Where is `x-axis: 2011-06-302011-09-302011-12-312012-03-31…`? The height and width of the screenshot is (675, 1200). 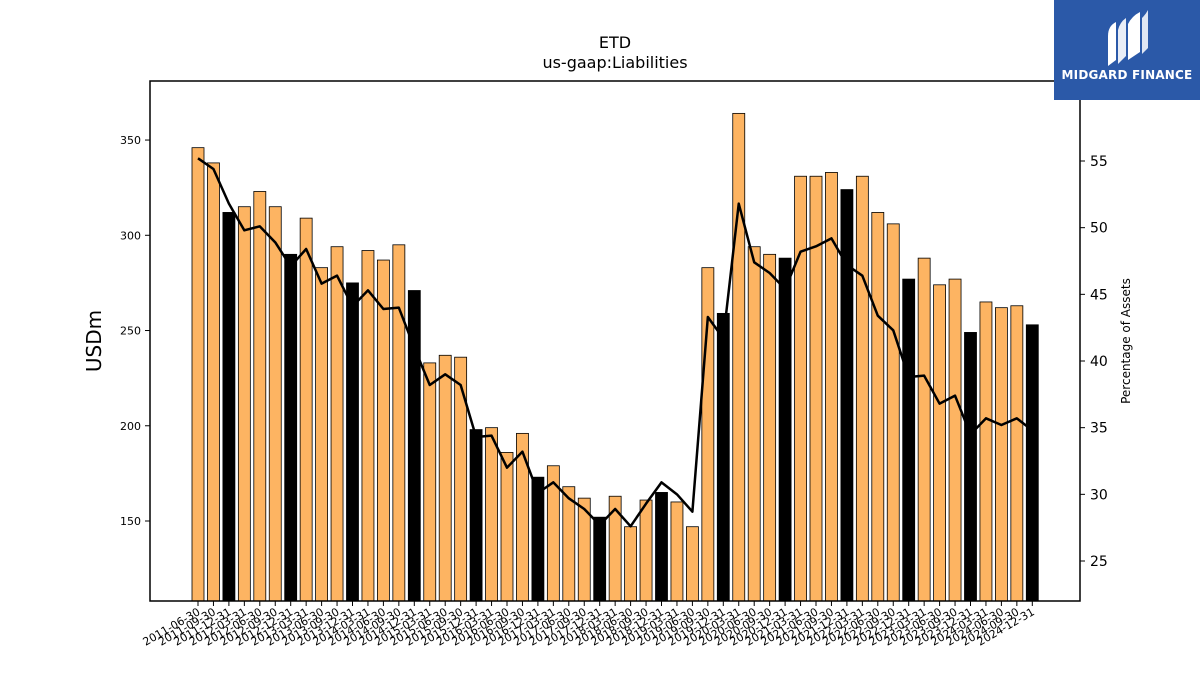 x-axis: 2011-06-302011-09-302011-12-312012-03-31… is located at coordinates (589, 625).